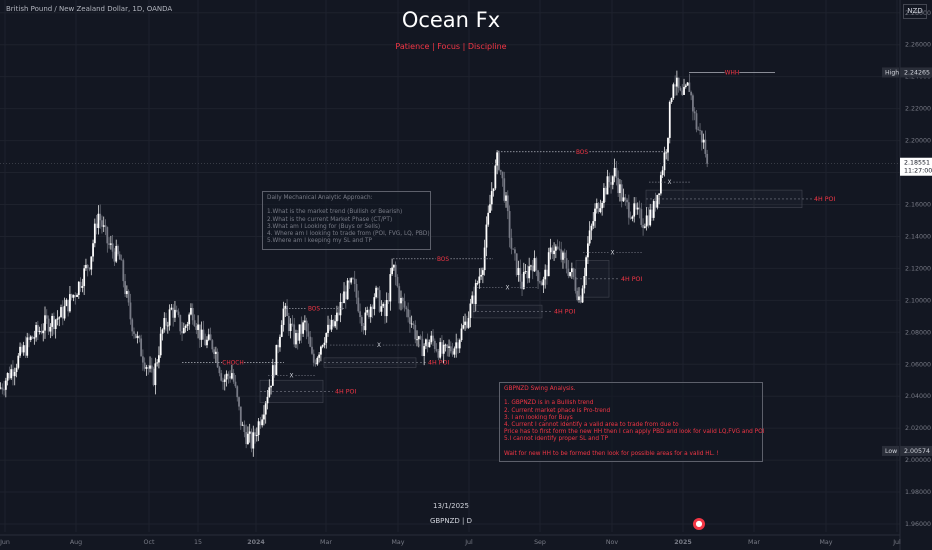  I want to click on price-tick-label: 2.10000, so click(918, 300).